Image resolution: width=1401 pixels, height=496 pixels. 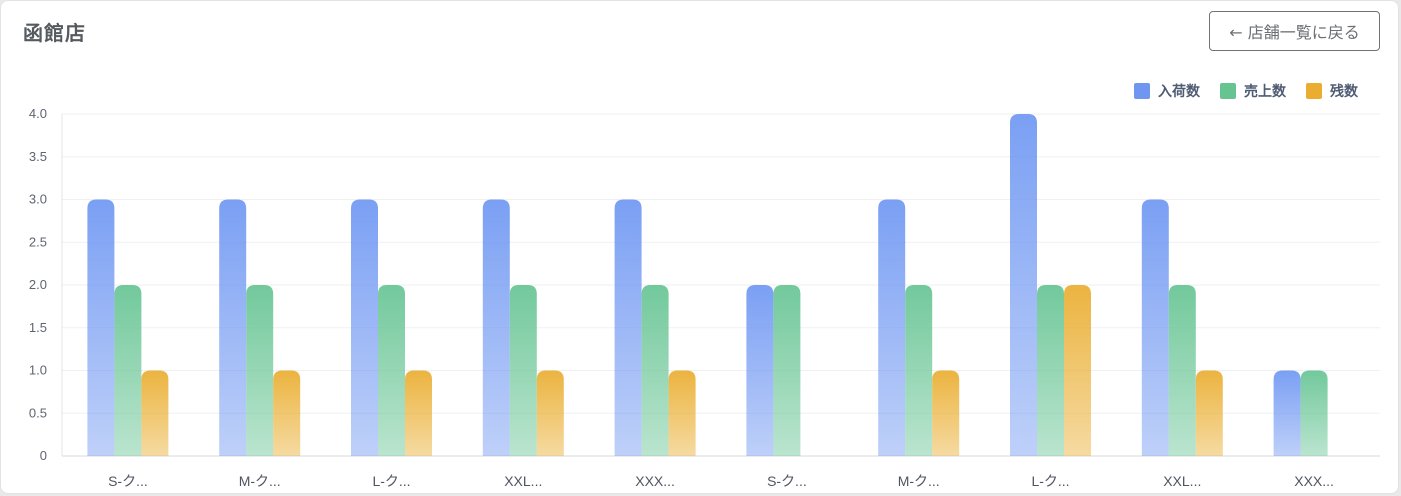 What do you see at coordinates (1314, 91) in the screenshot?
I see `legend-swatch-remaining` at bounding box center [1314, 91].